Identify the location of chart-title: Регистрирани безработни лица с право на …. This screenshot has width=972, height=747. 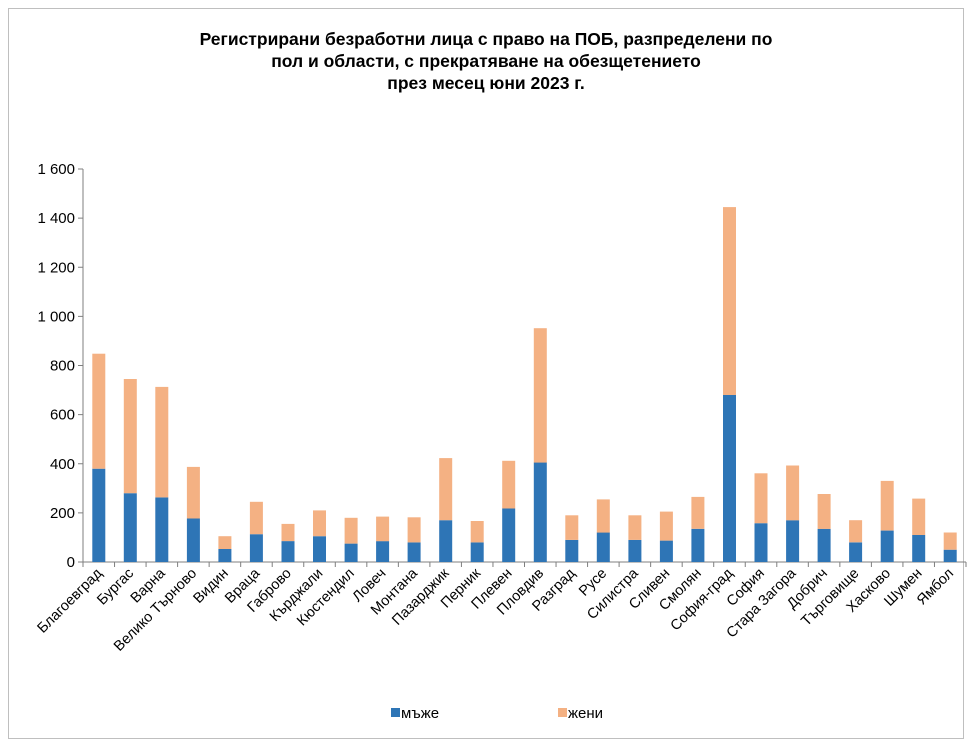
(486, 61).